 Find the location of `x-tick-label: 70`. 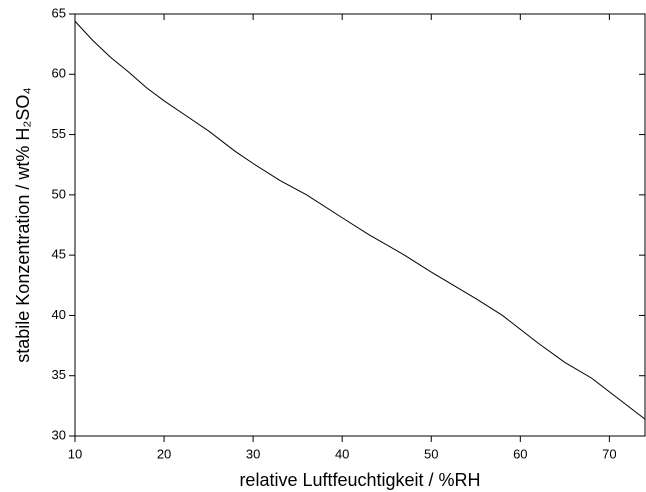

x-tick-label: 70 is located at coordinates (609, 453).